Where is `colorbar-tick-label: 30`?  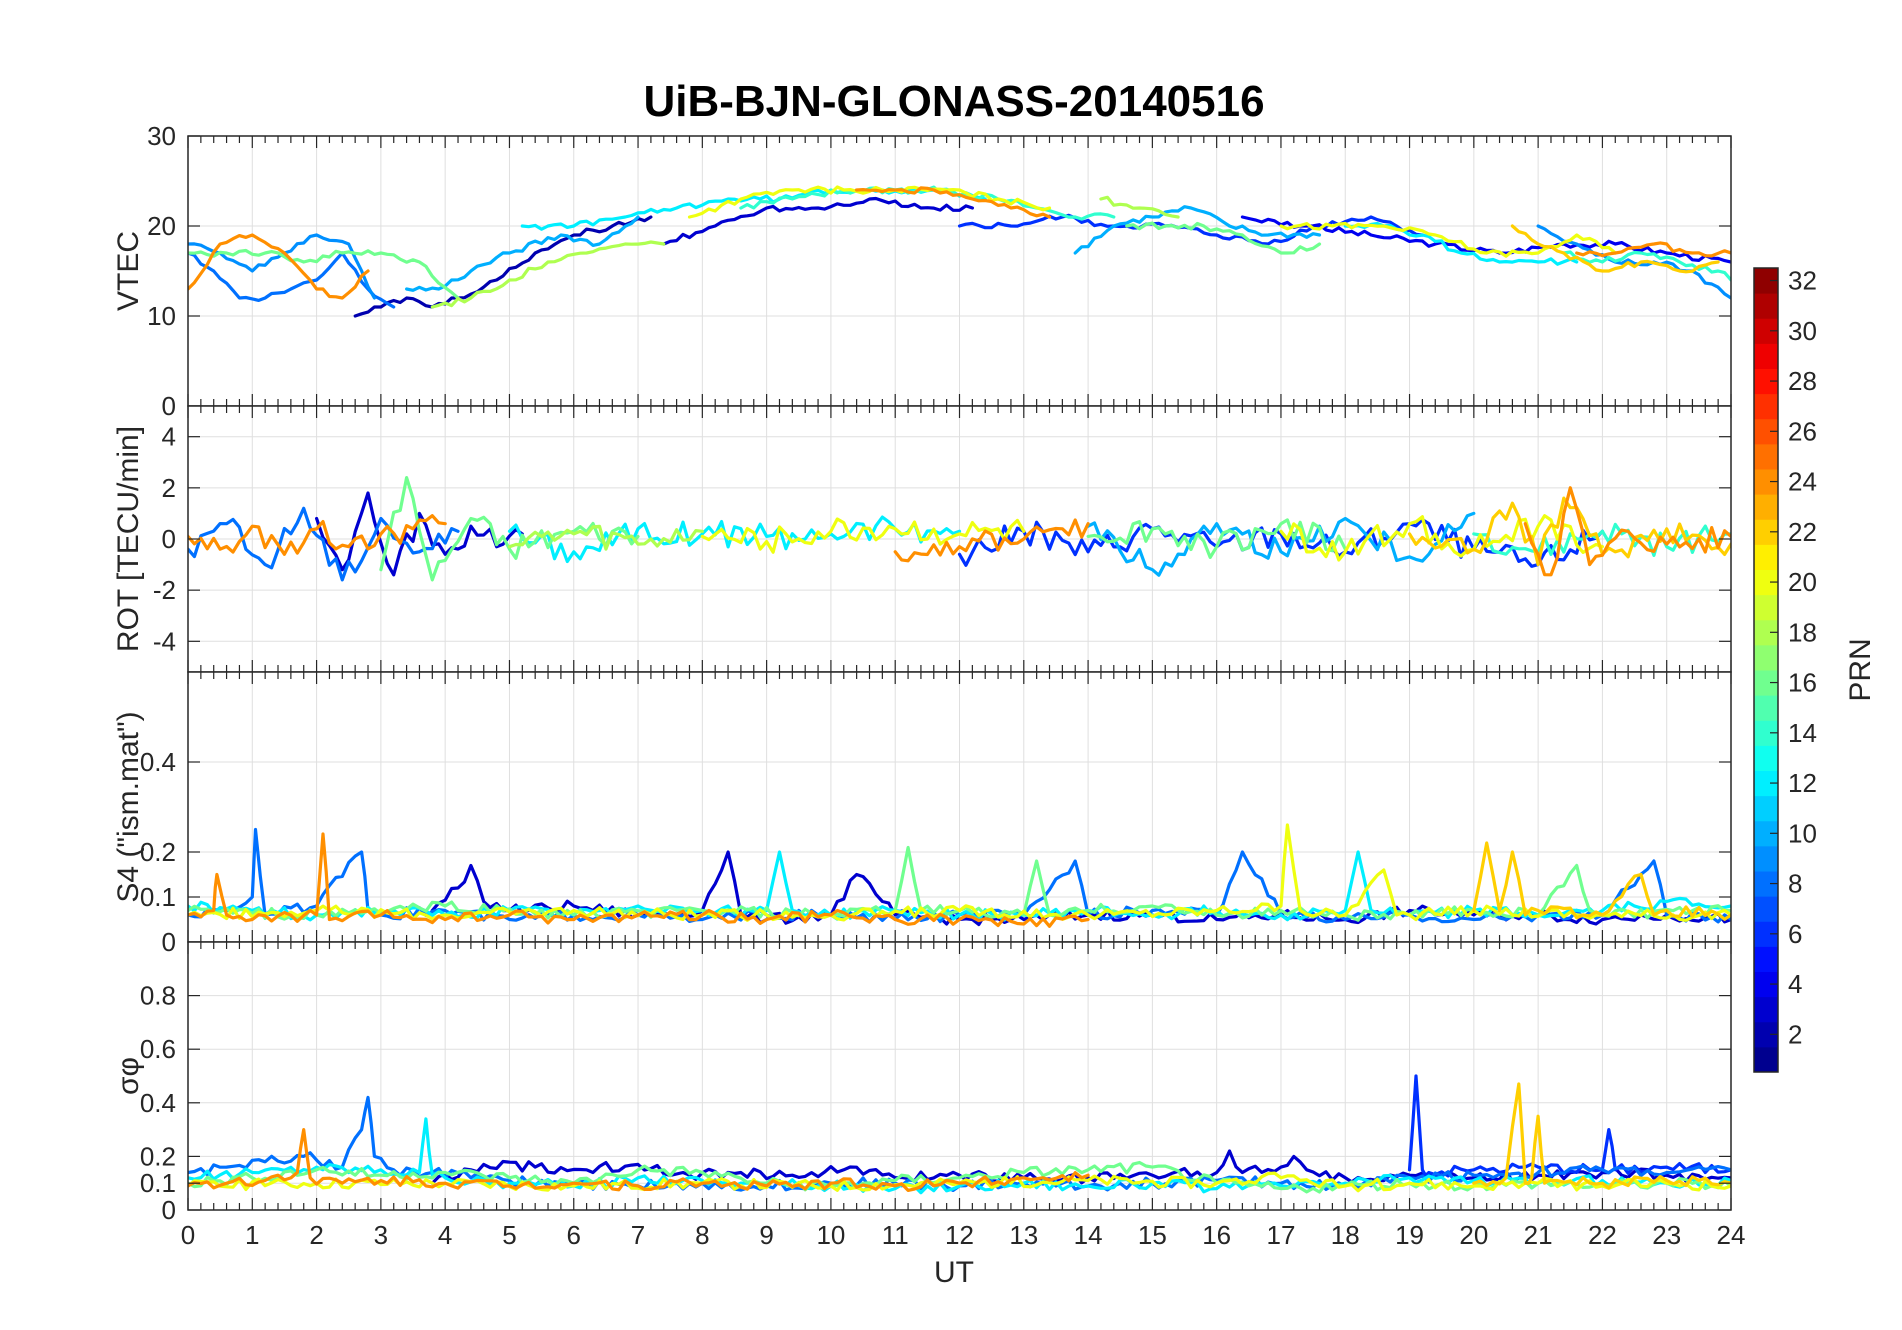
colorbar-tick-label: 30 is located at coordinates (1802, 331).